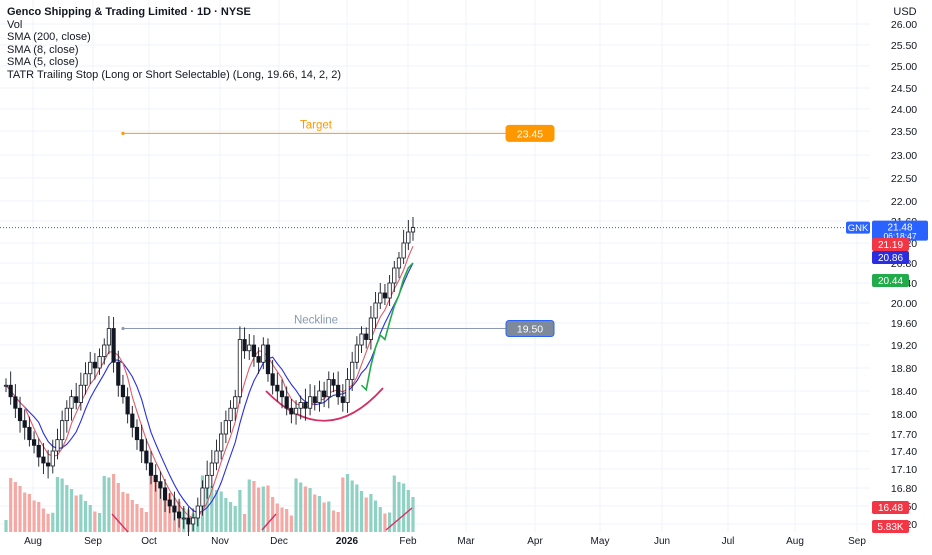  I want to click on symbol-label: GNK, so click(858, 228).